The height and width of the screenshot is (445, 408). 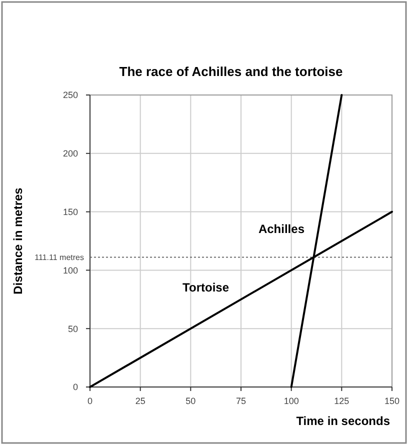 What do you see at coordinates (140, 401) in the screenshot?
I see `x-tick-label: 25` at bounding box center [140, 401].